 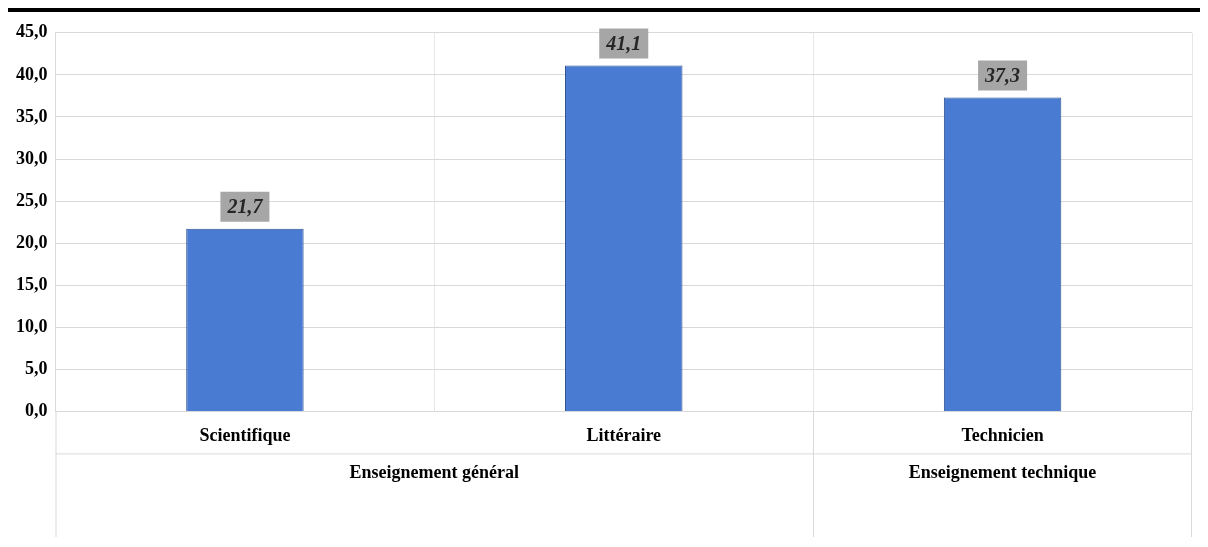 I want to click on x-tick-label: Littéraire, so click(x=624, y=434).